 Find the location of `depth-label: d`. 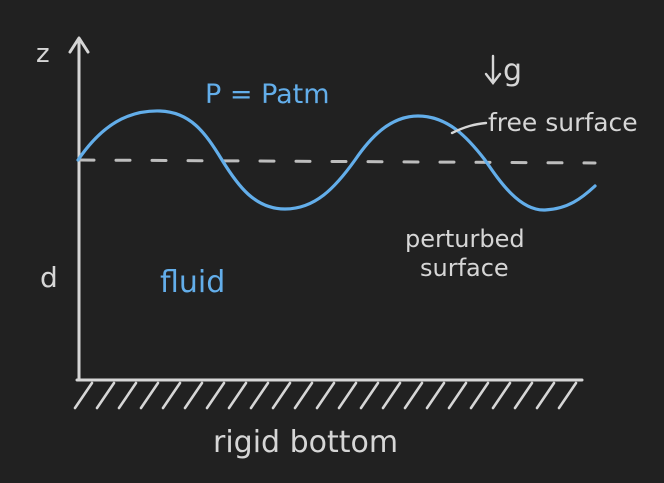

depth-label: d is located at coordinates (49, 277).